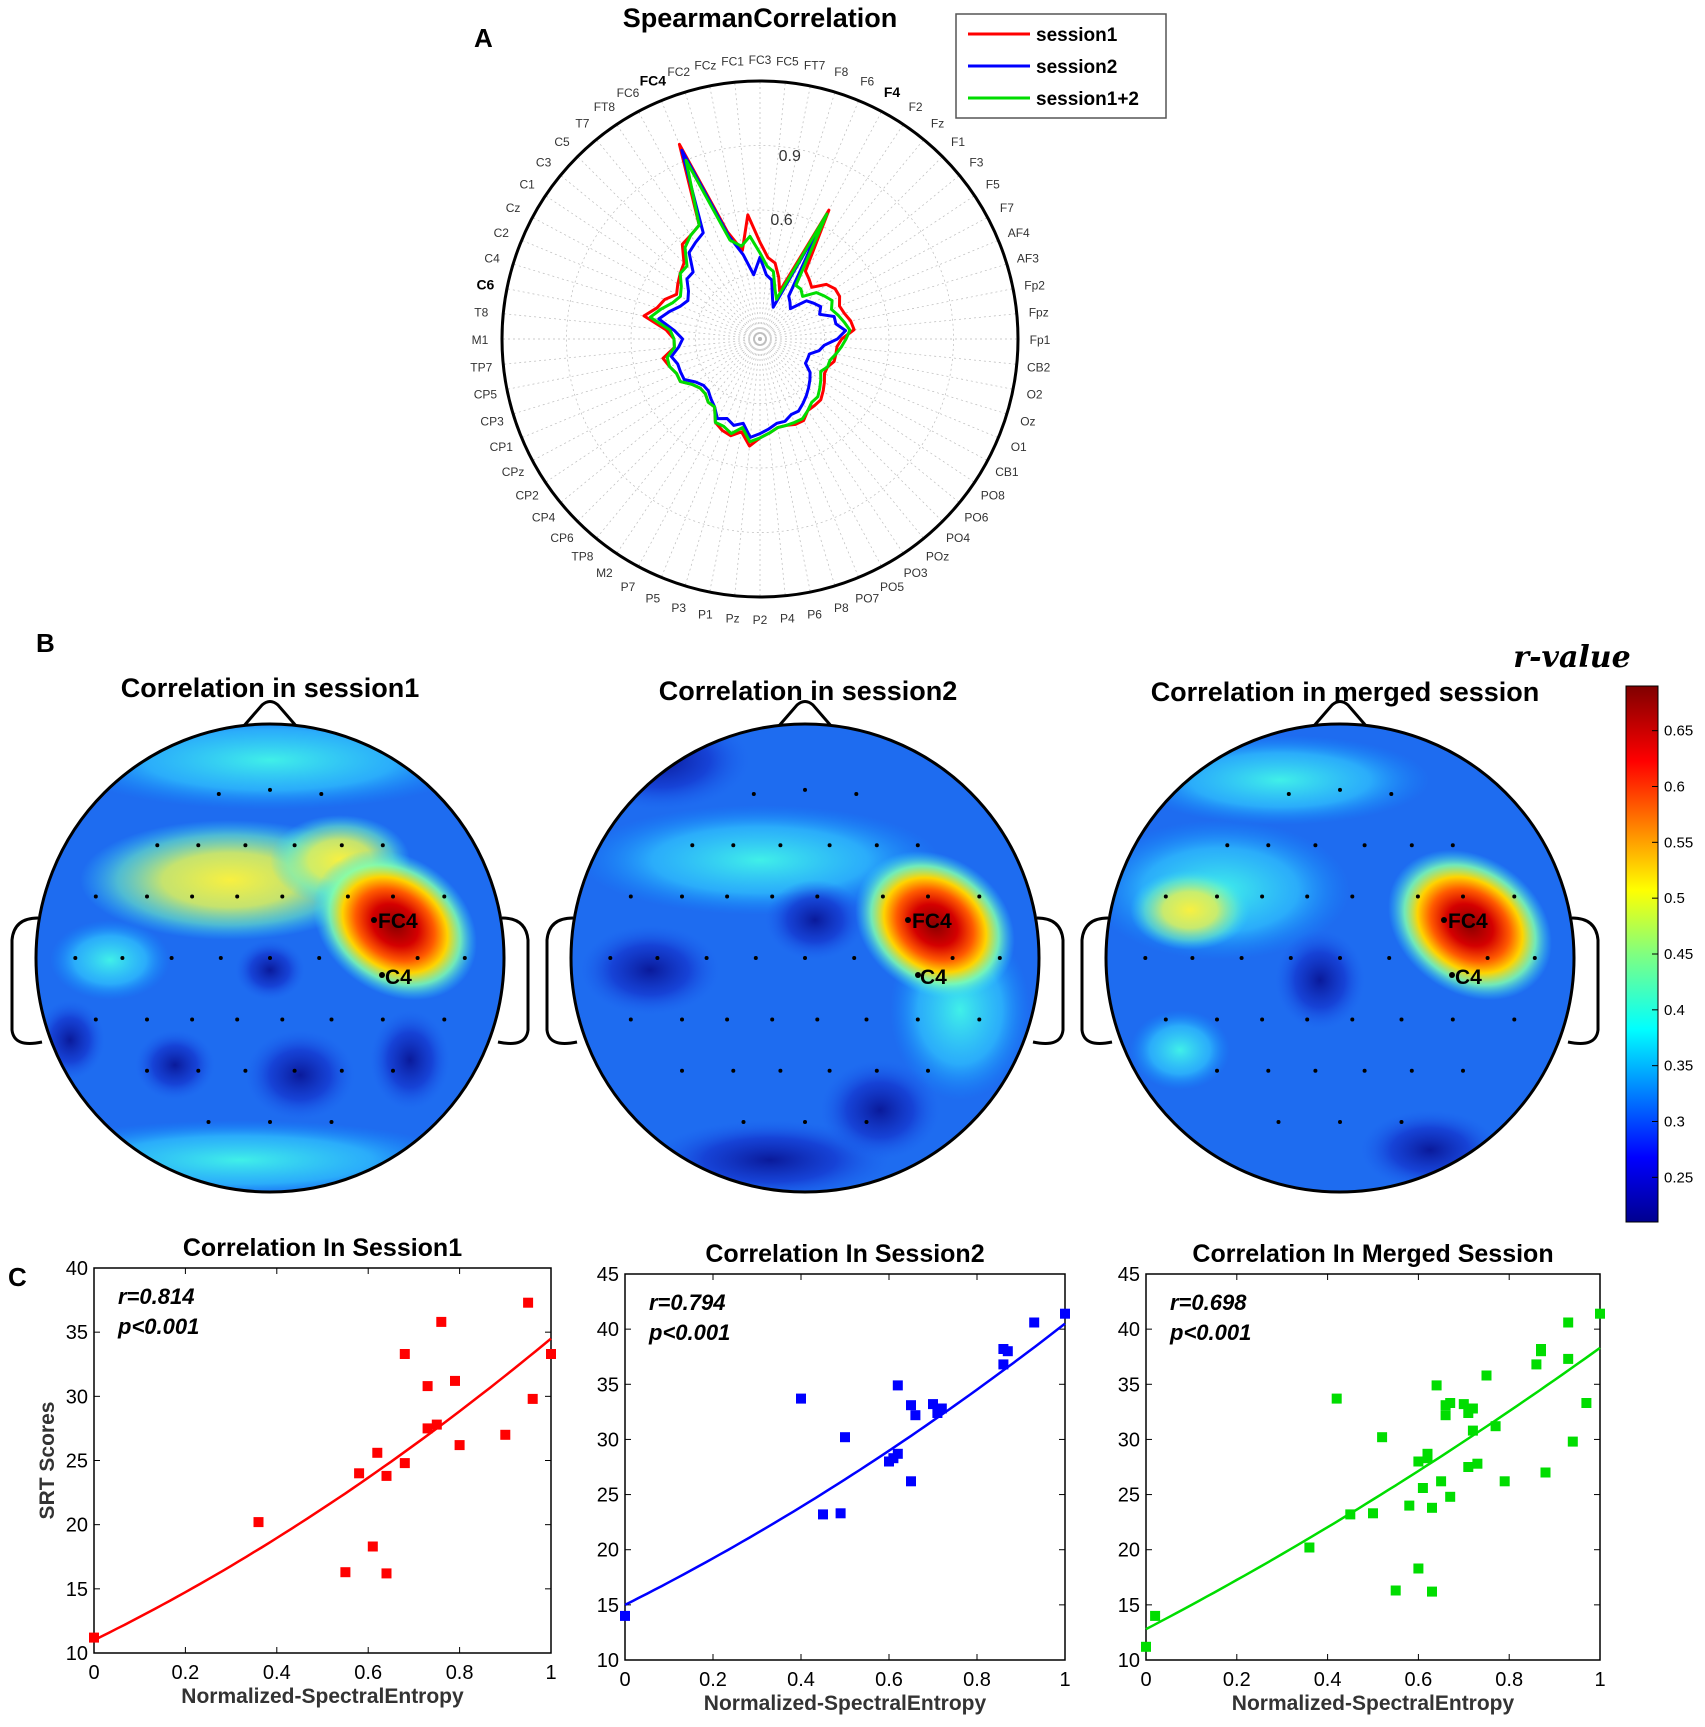 The height and width of the screenshot is (1727, 1705). What do you see at coordinates (47, 1461) in the screenshot?
I see `y-axis-label: SRT Scores` at bounding box center [47, 1461].